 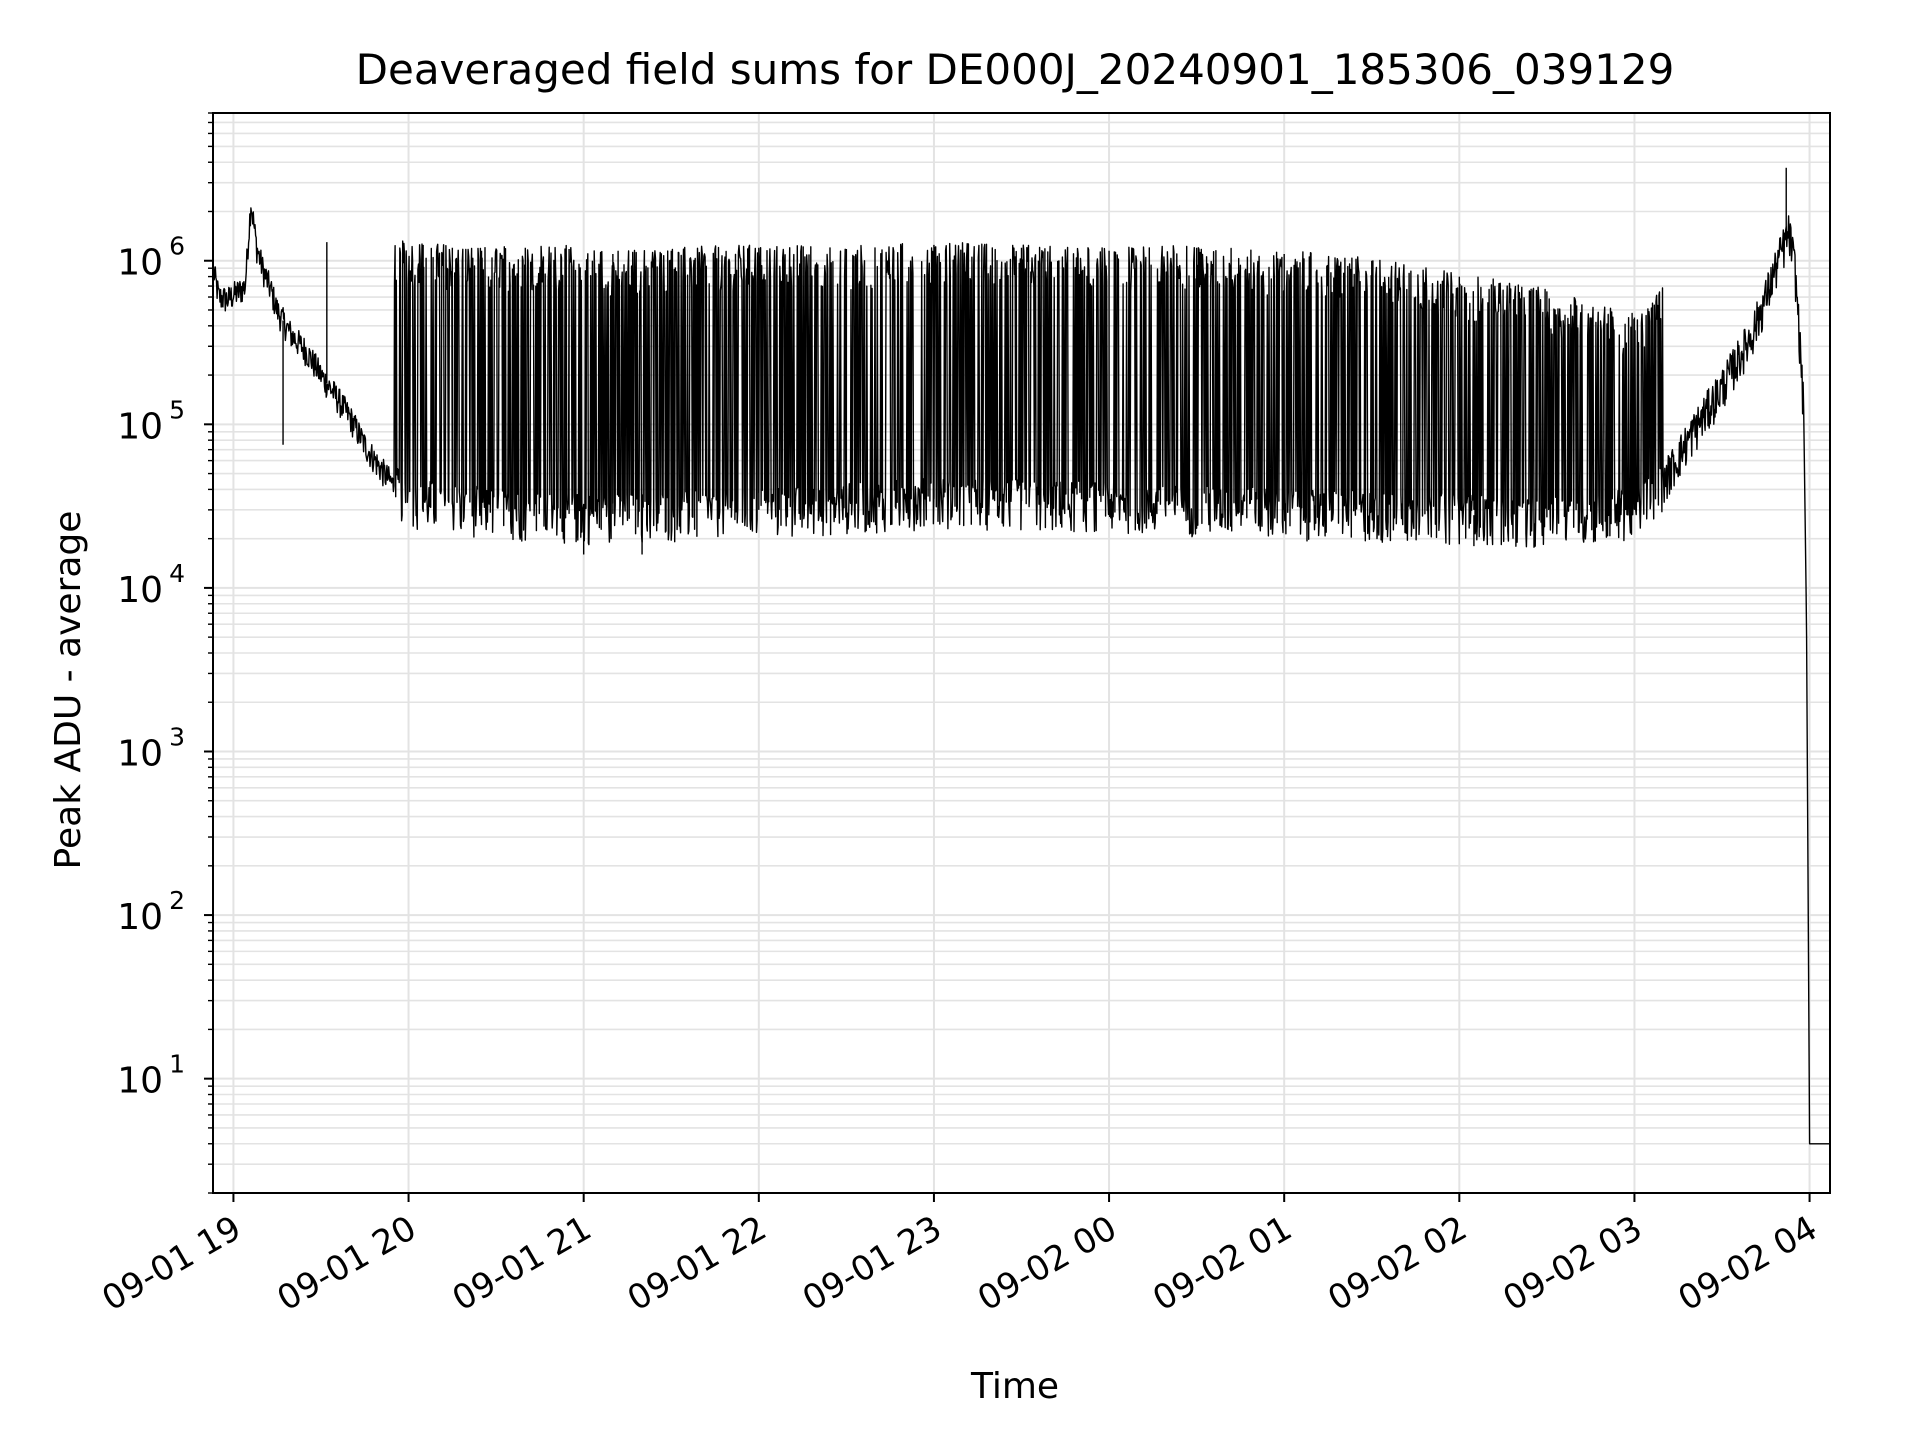 What do you see at coordinates (177, 736) in the screenshot?
I see `y-tick-exponent: 3` at bounding box center [177, 736].